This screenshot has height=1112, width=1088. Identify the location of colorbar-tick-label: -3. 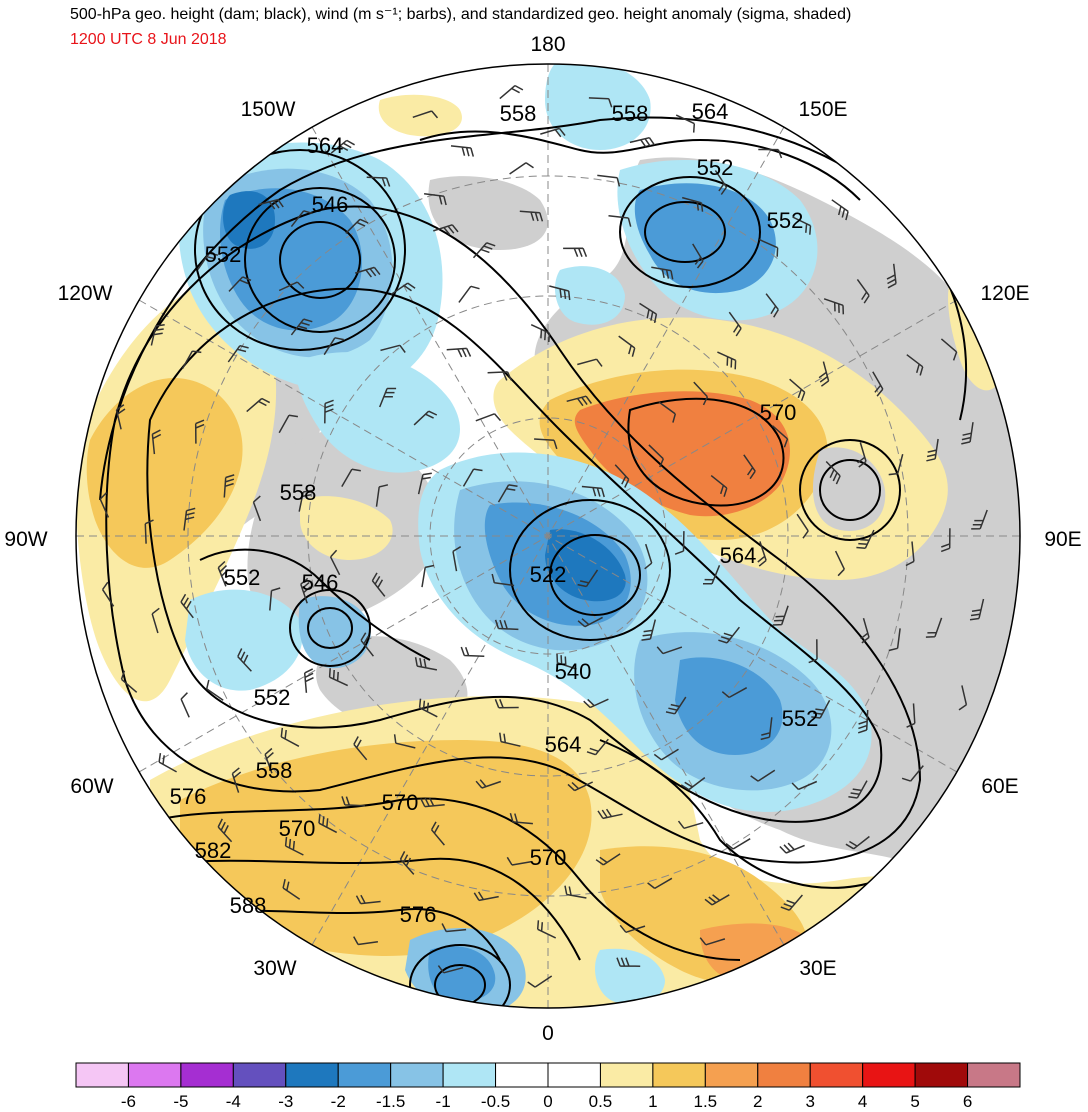
(285, 1101).